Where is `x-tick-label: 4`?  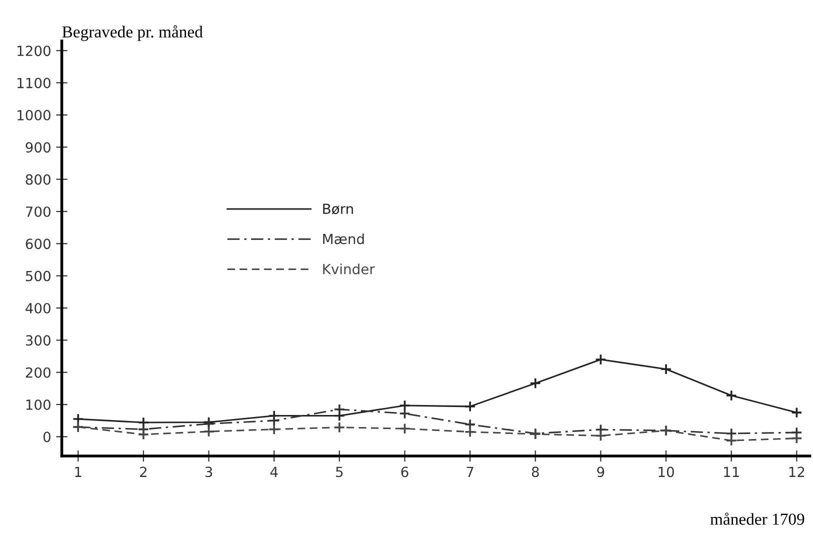
x-tick-label: 4 is located at coordinates (274, 471).